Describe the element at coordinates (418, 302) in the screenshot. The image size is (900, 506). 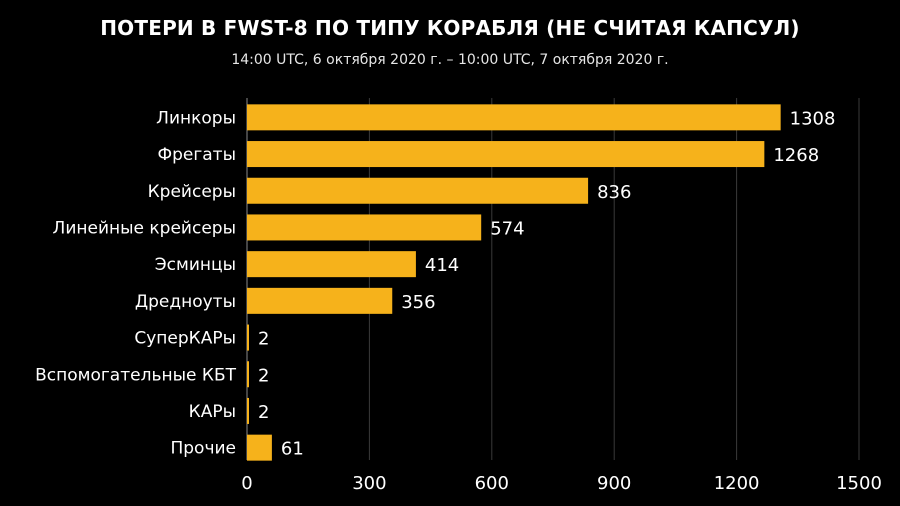
I see `value-label: 356` at that location.